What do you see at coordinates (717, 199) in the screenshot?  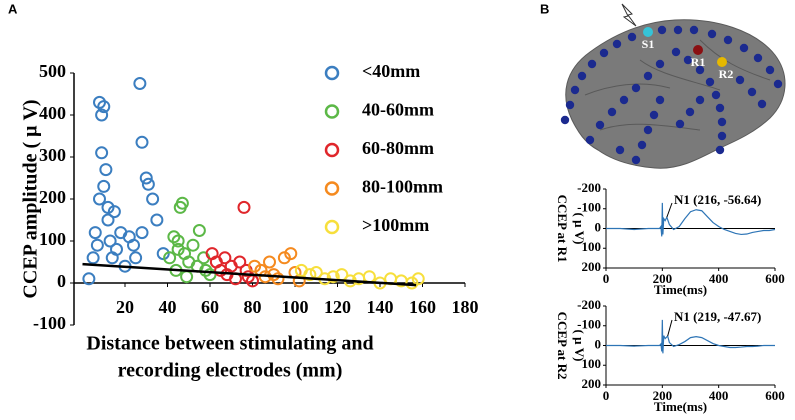 I see `annotation: N1 (216, -56.64)` at bounding box center [717, 199].